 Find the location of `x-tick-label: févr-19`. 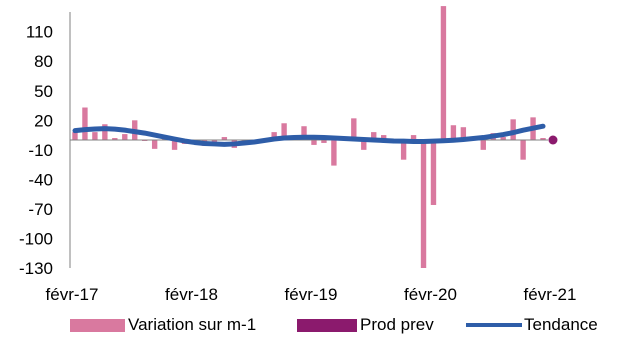

x-tick-label: févr-19 is located at coordinates (311, 294).